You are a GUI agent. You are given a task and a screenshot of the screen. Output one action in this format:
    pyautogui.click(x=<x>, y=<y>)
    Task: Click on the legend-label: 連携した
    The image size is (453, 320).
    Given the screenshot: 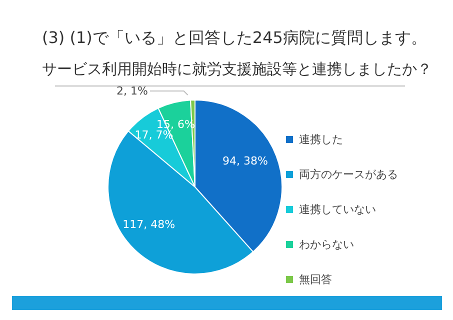 What is the action you would take?
    pyautogui.click(x=321, y=139)
    